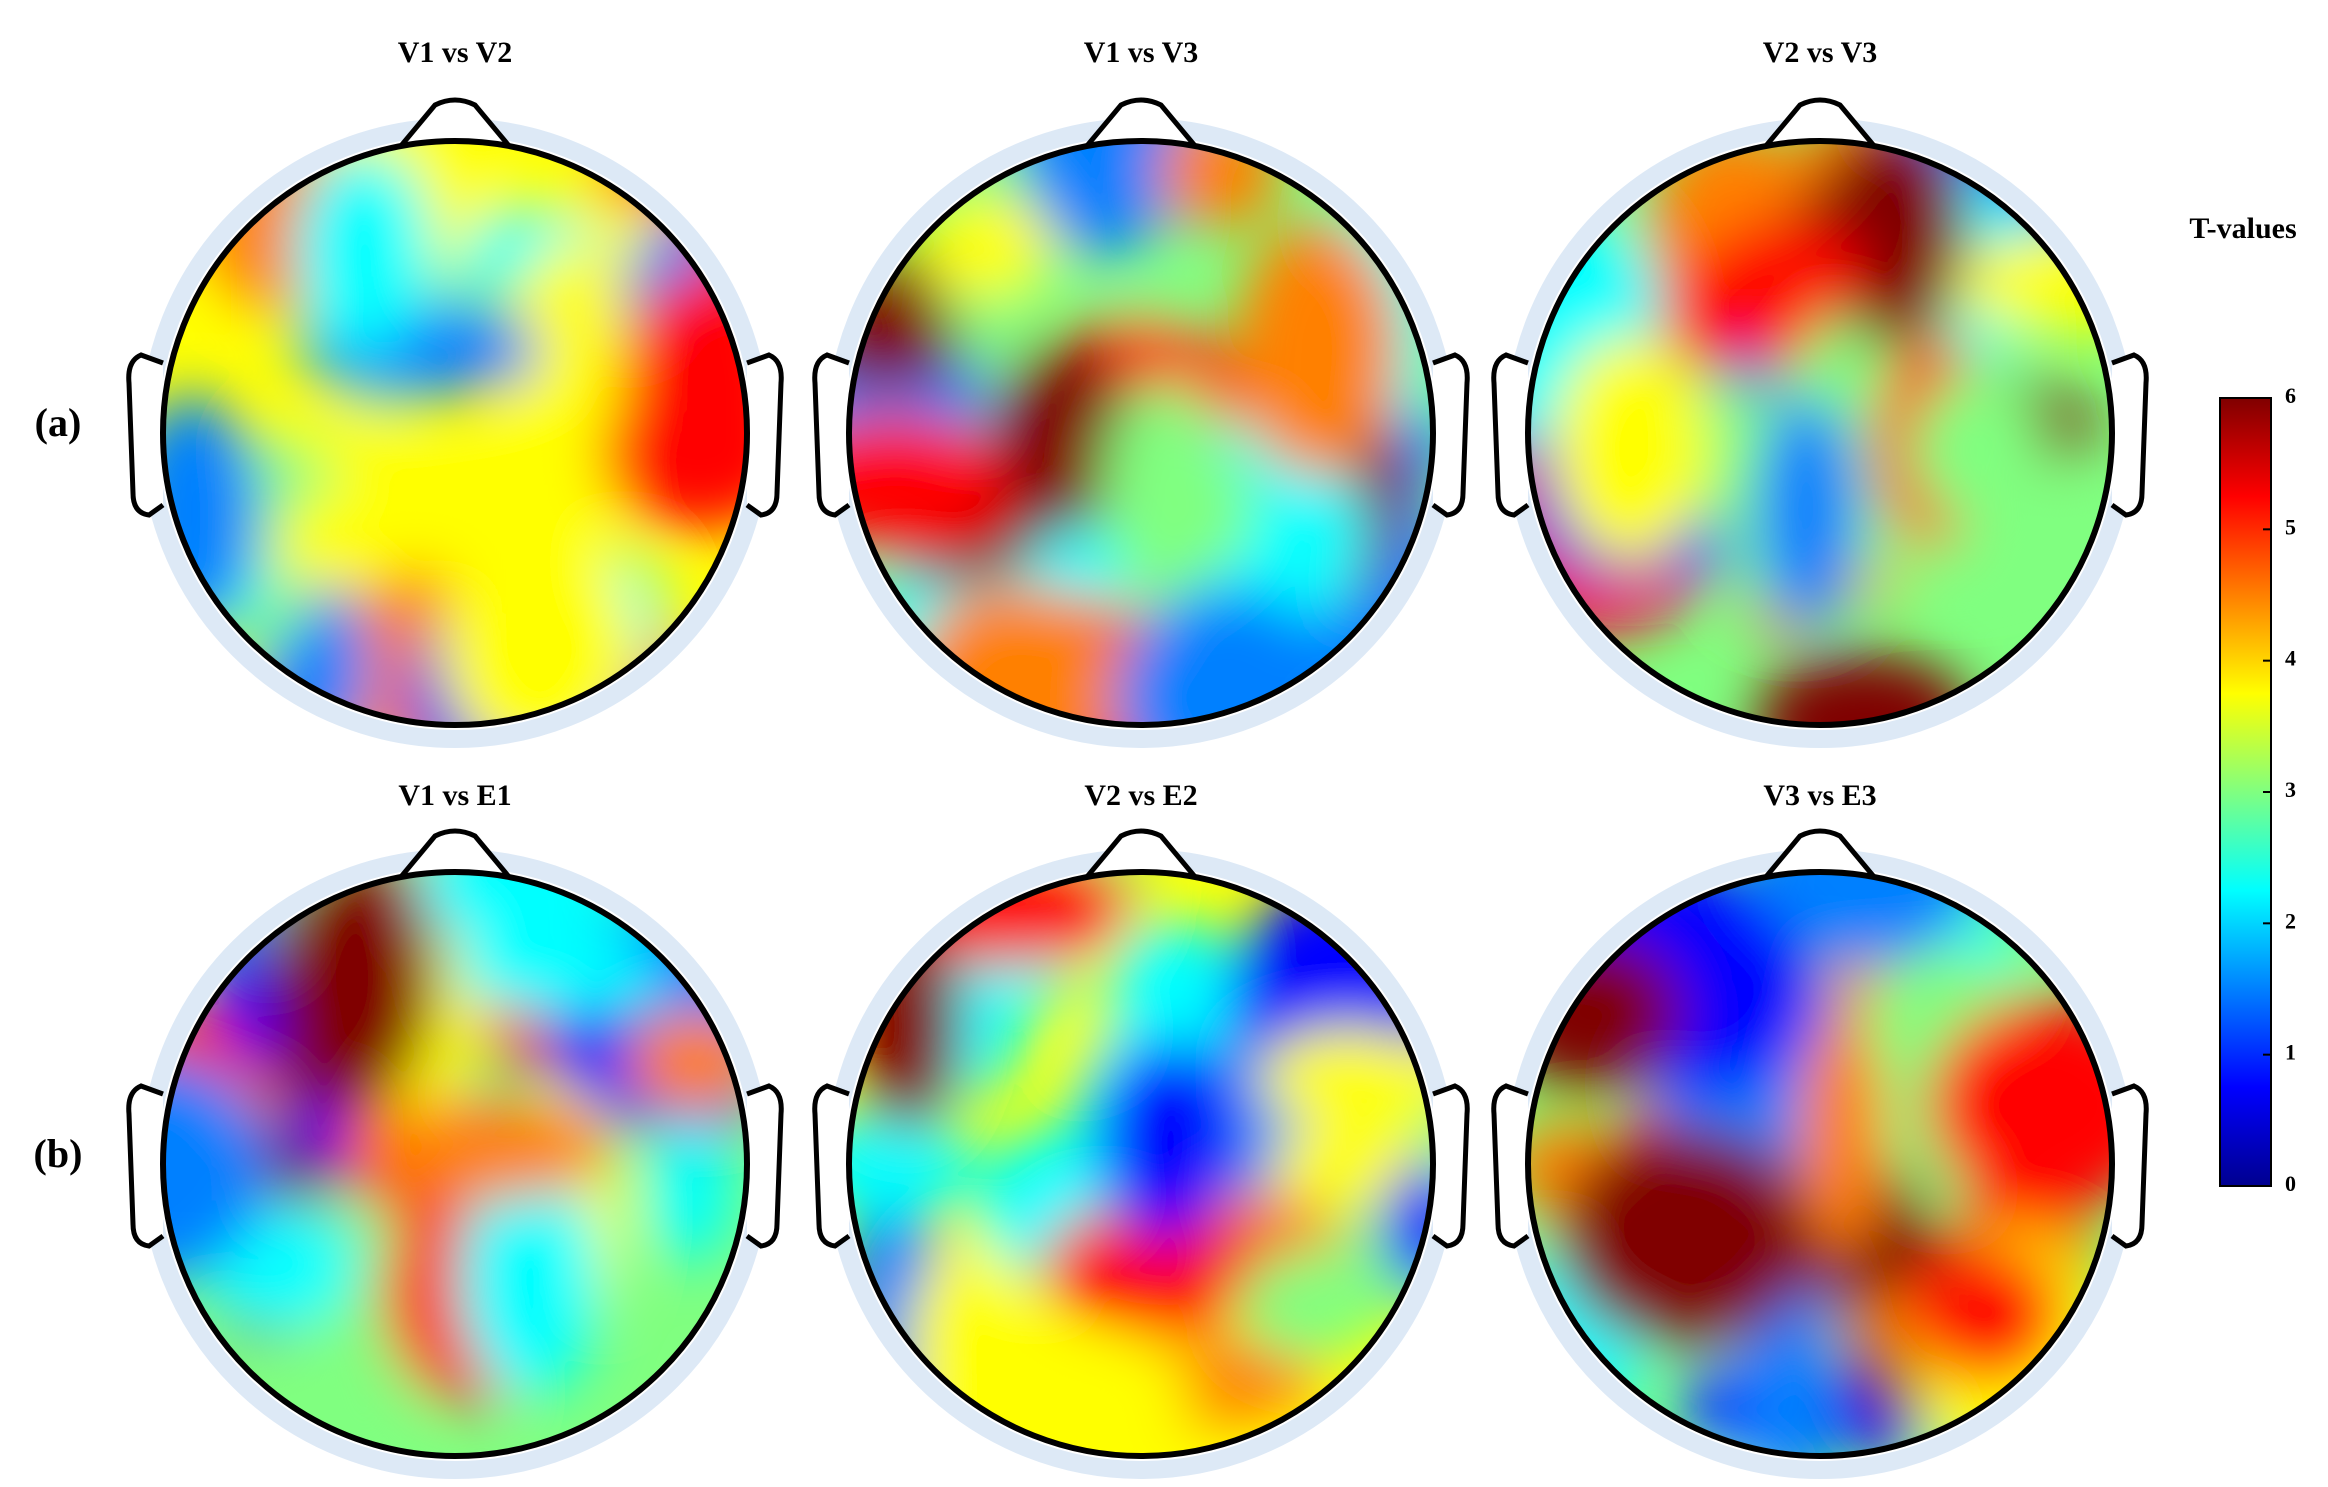  Describe the element at coordinates (455, 52) in the screenshot. I see `panel-title: V1 vs V2` at that location.